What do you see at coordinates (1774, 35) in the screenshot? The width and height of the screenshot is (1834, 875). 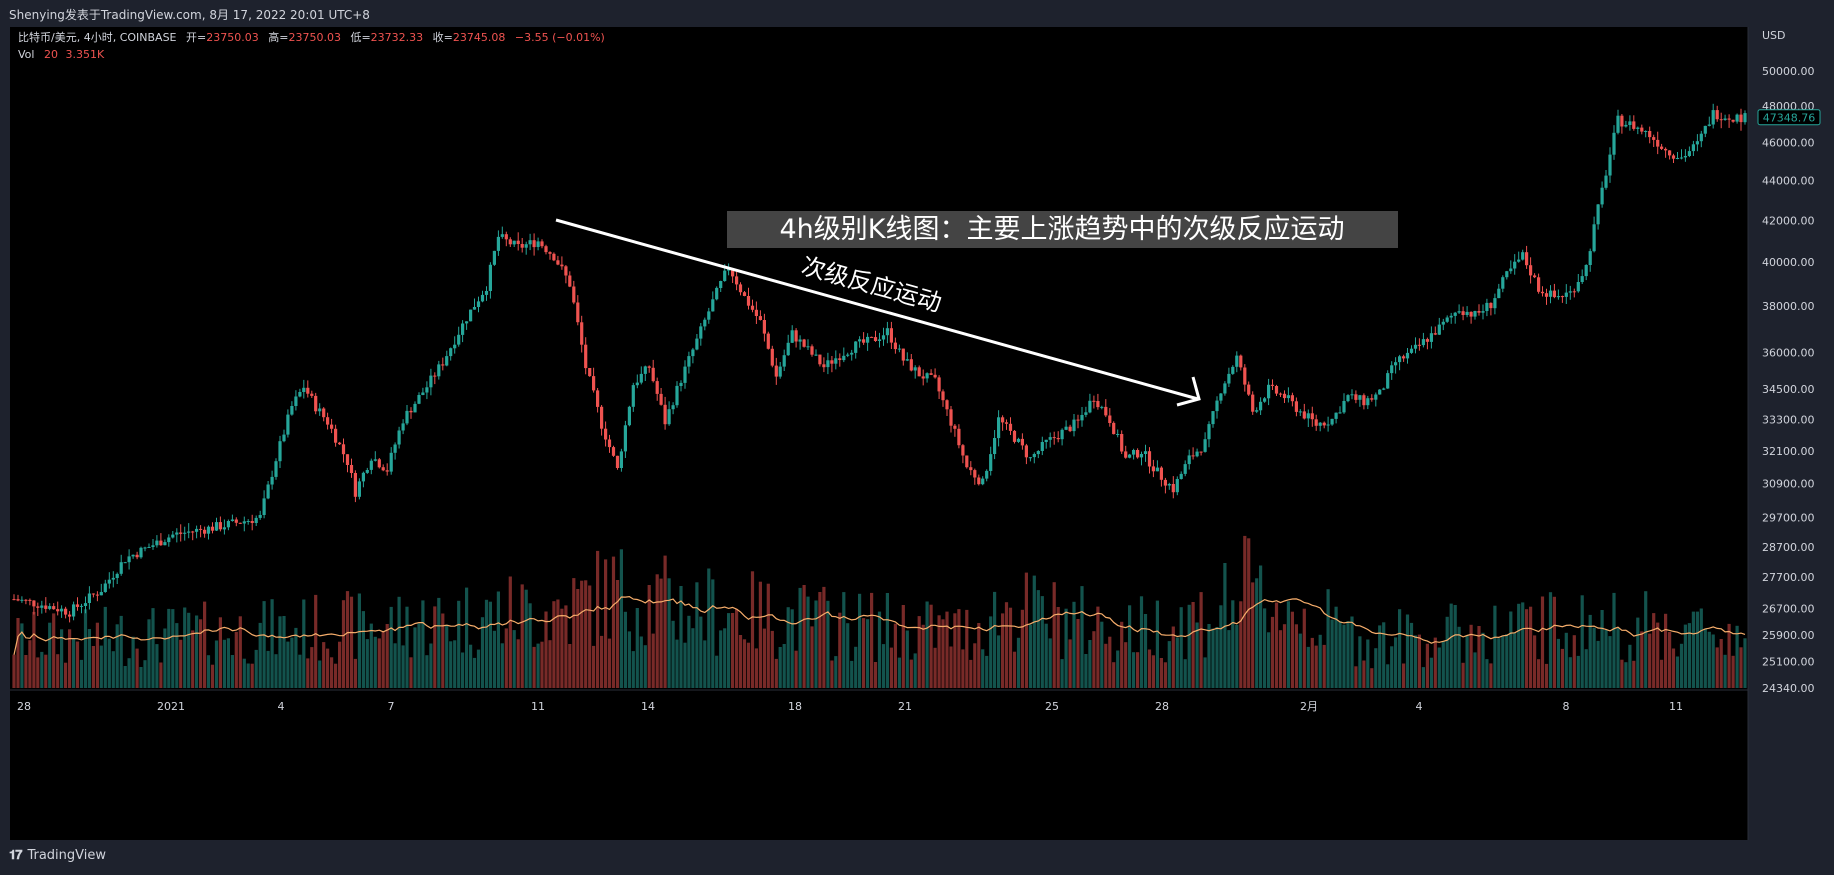 I see `currency-label: USD` at bounding box center [1774, 35].